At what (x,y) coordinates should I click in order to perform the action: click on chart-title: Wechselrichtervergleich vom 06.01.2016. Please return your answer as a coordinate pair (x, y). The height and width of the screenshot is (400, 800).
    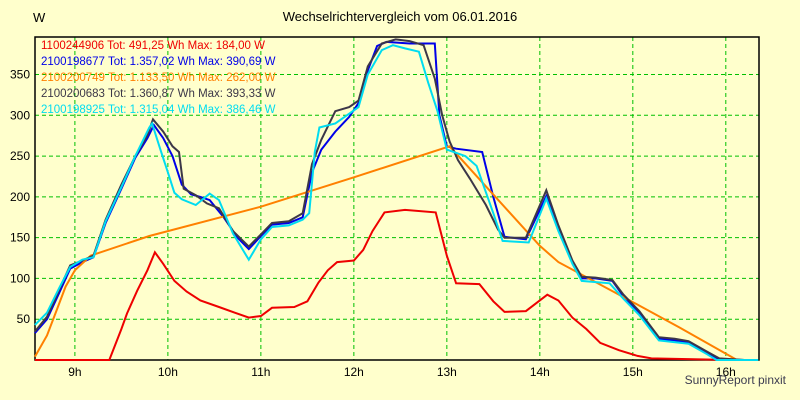
    Looking at the image, I should click on (400, 16).